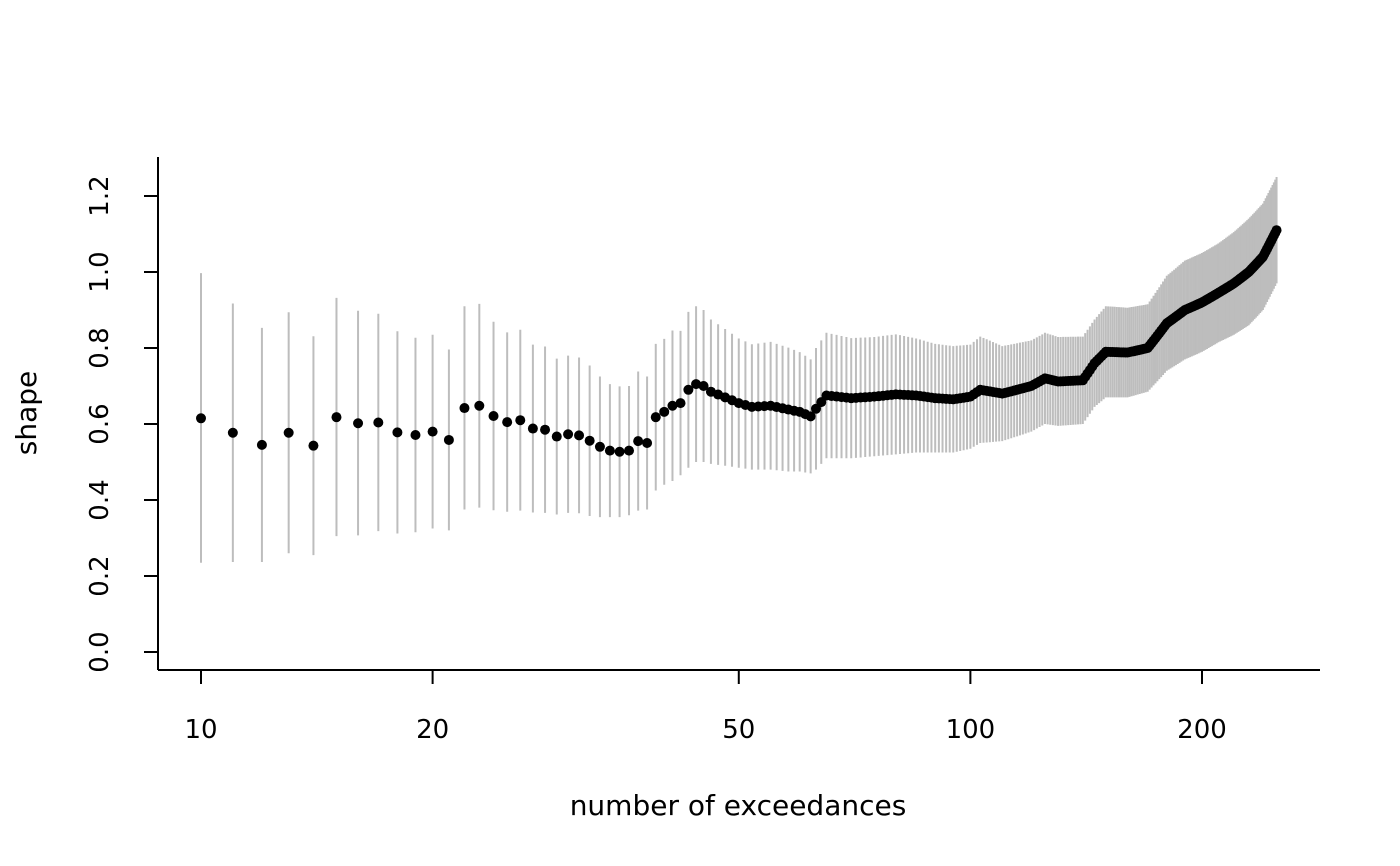 The image size is (1400, 866). What do you see at coordinates (705, 707) in the screenshot?
I see `x-ticks: 10 20 50 100 200` at bounding box center [705, 707].